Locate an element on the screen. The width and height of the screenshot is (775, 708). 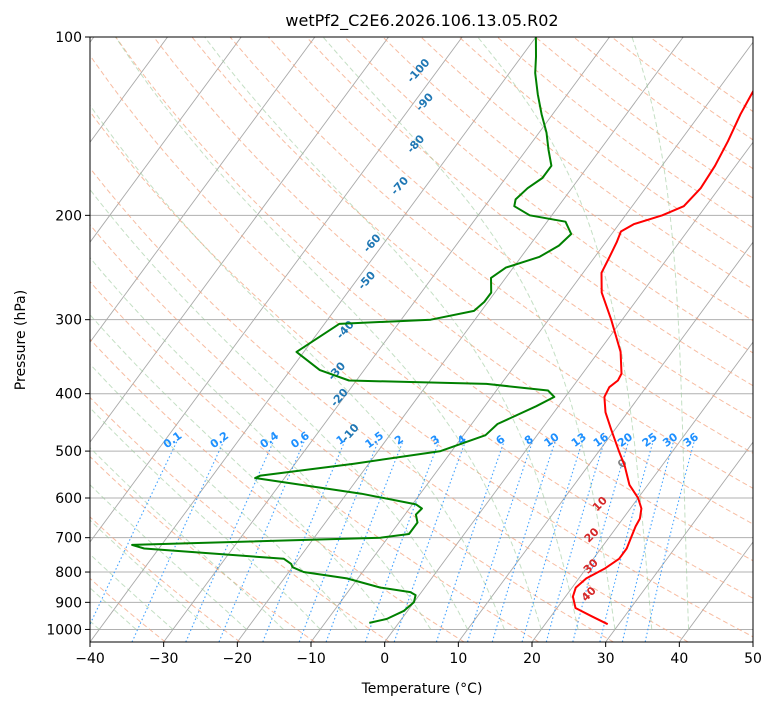
y-tick-label: 700 is located at coordinates (68, 539).